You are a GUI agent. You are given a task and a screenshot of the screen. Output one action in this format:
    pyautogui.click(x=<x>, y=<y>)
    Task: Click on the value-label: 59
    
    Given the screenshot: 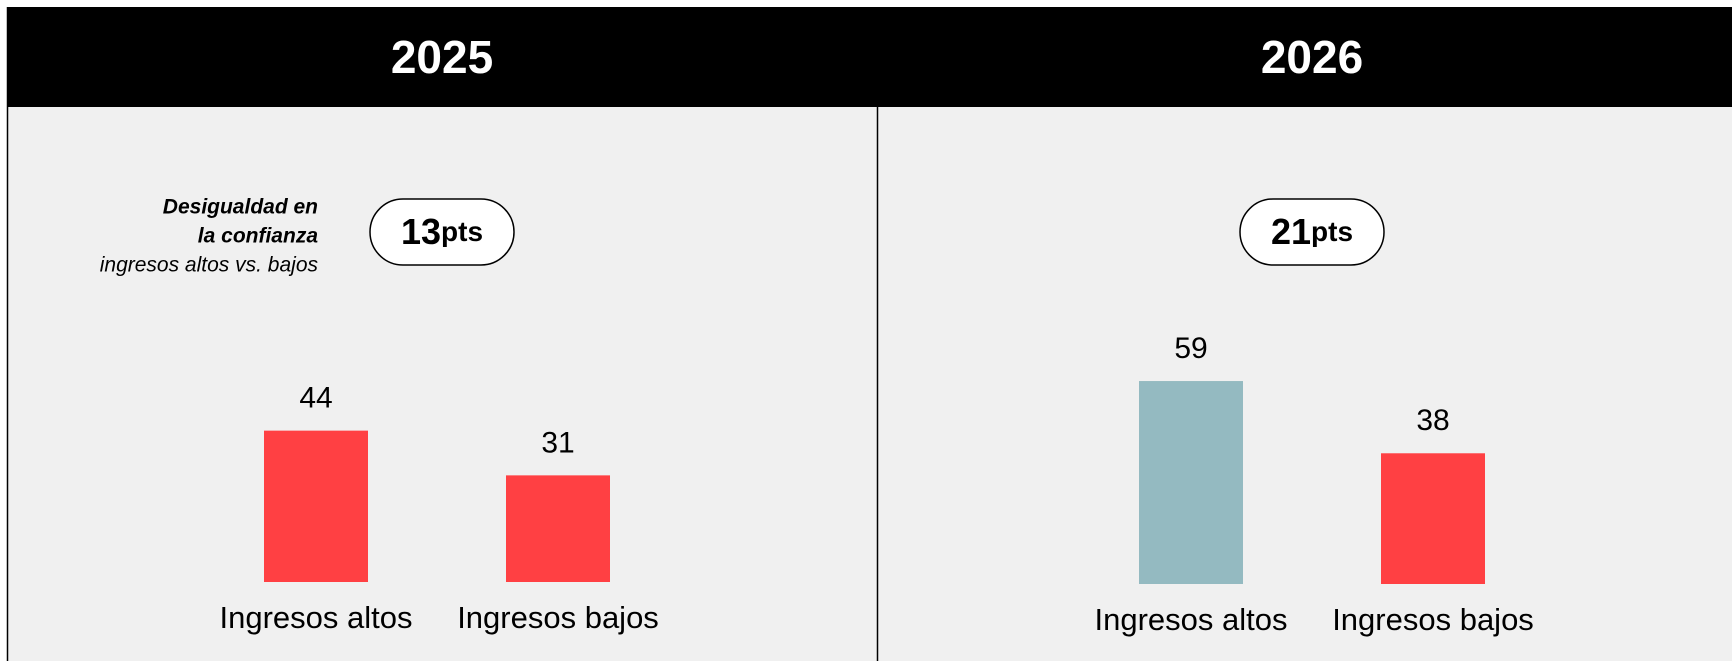 What is the action you would take?
    pyautogui.click(x=1190, y=348)
    